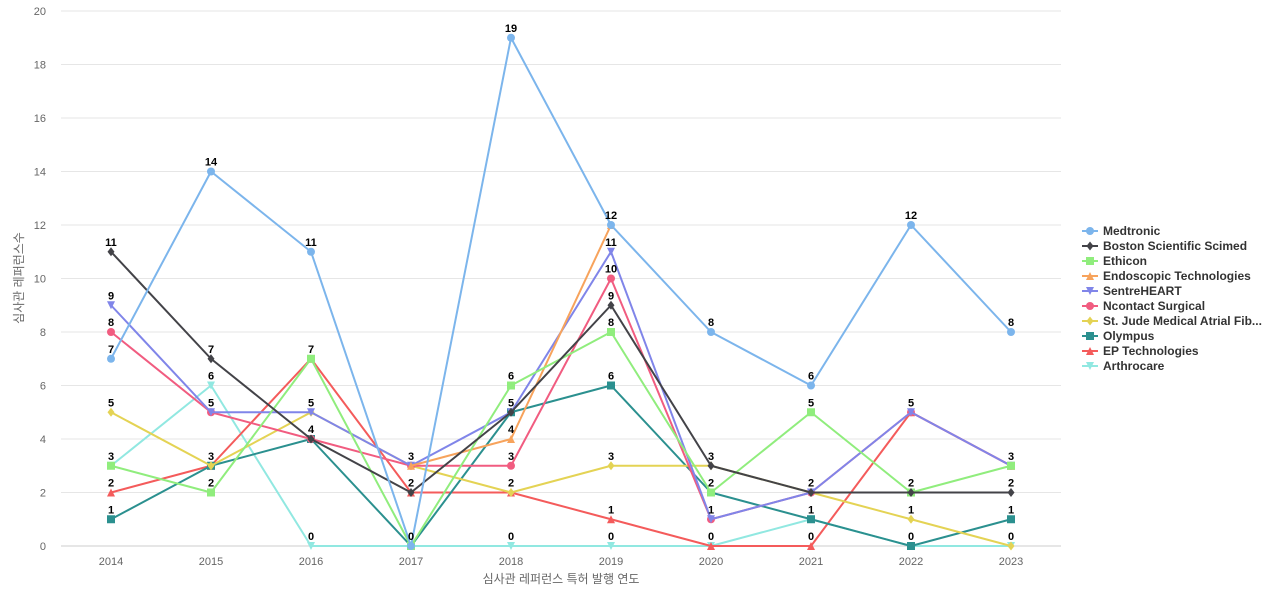 Image resolution: width=1280 pixels, height=600 pixels. I want to click on legend-label: SentreHEART, so click(1142, 291).